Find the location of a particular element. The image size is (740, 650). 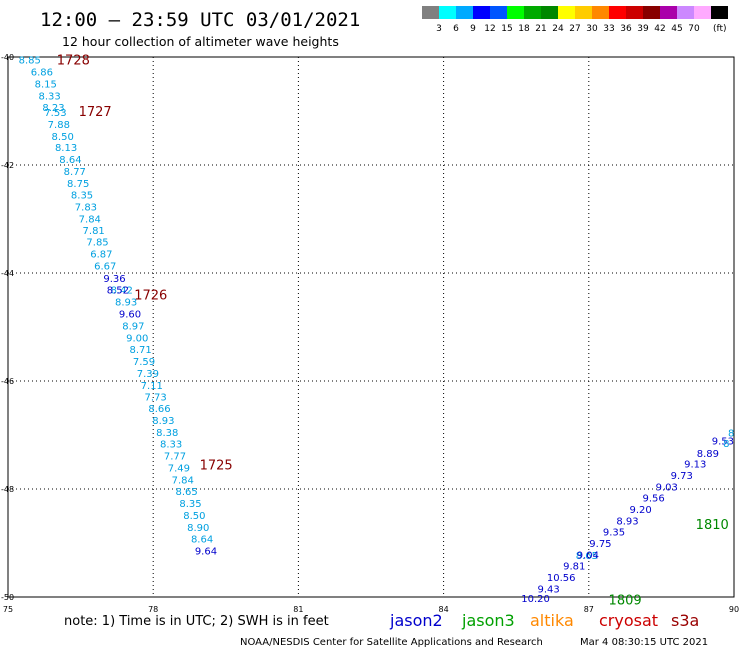

x-tick-label: 84 is located at coordinates (444, 609).